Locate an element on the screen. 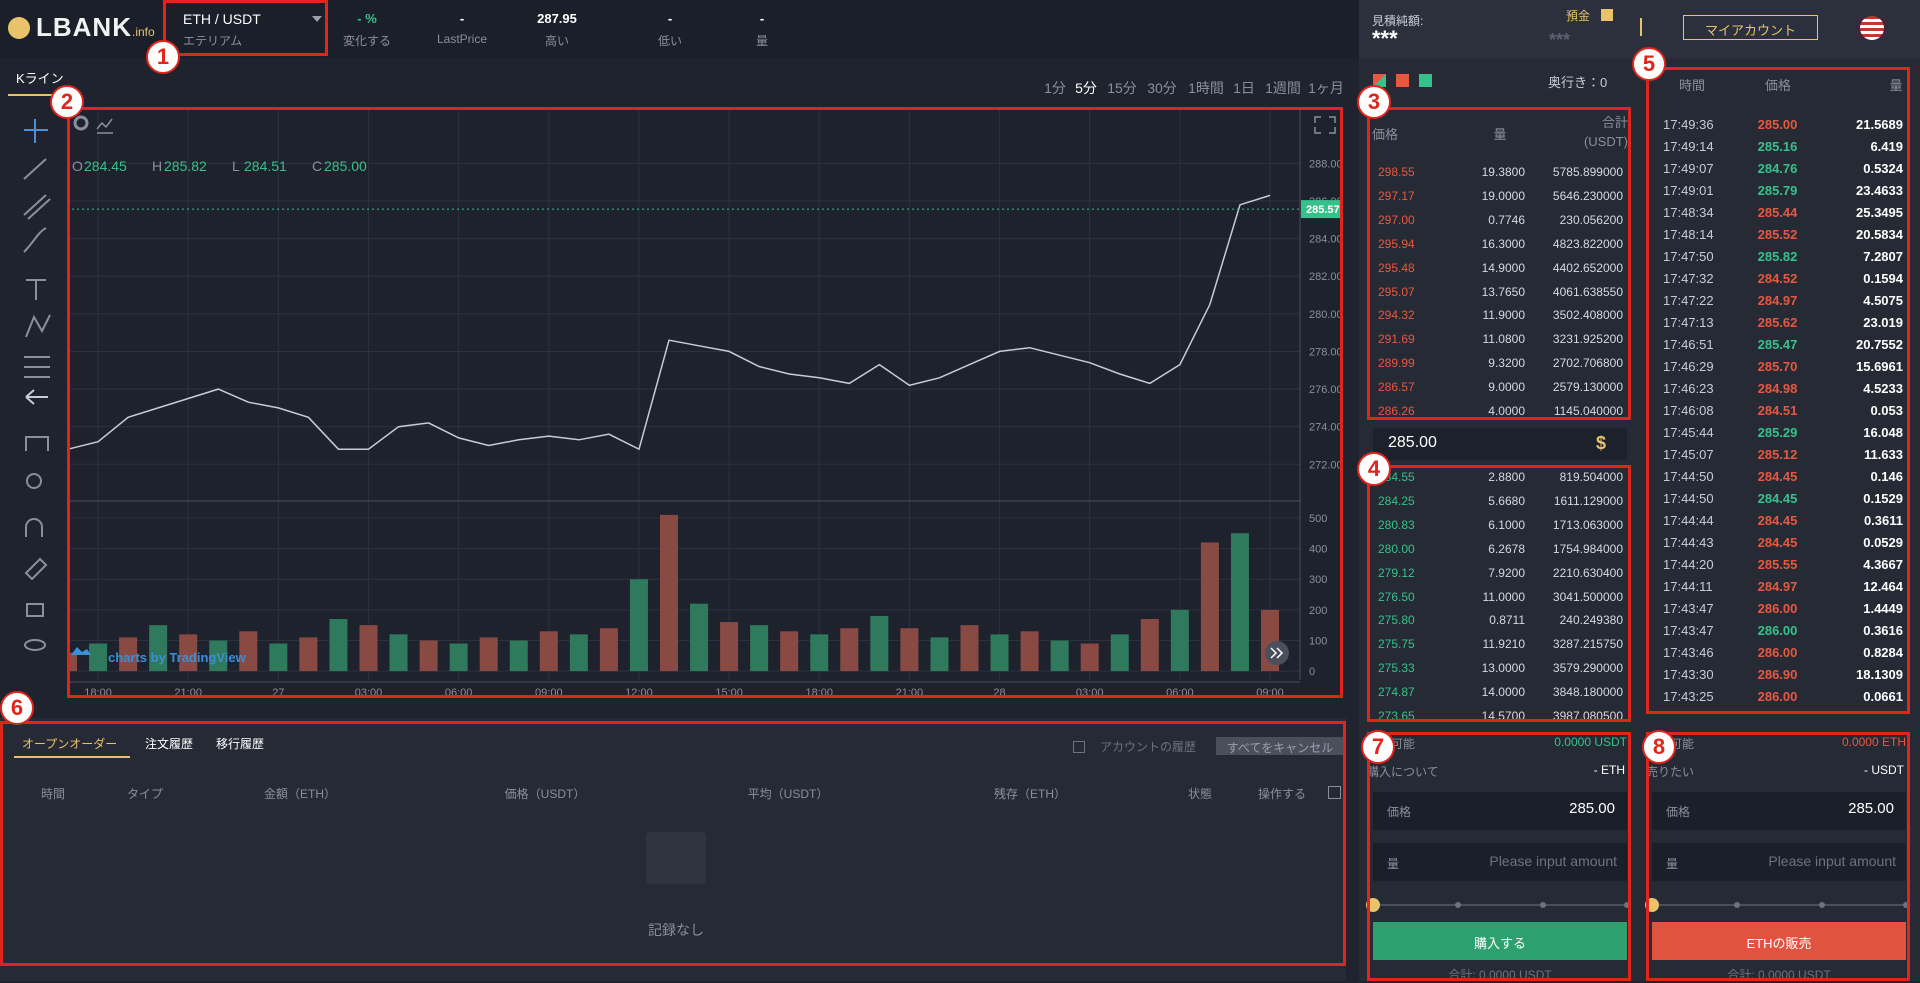 This screenshot has height=983, width=1920. price-value: 285.00 is located at coordinates (1871, 808).